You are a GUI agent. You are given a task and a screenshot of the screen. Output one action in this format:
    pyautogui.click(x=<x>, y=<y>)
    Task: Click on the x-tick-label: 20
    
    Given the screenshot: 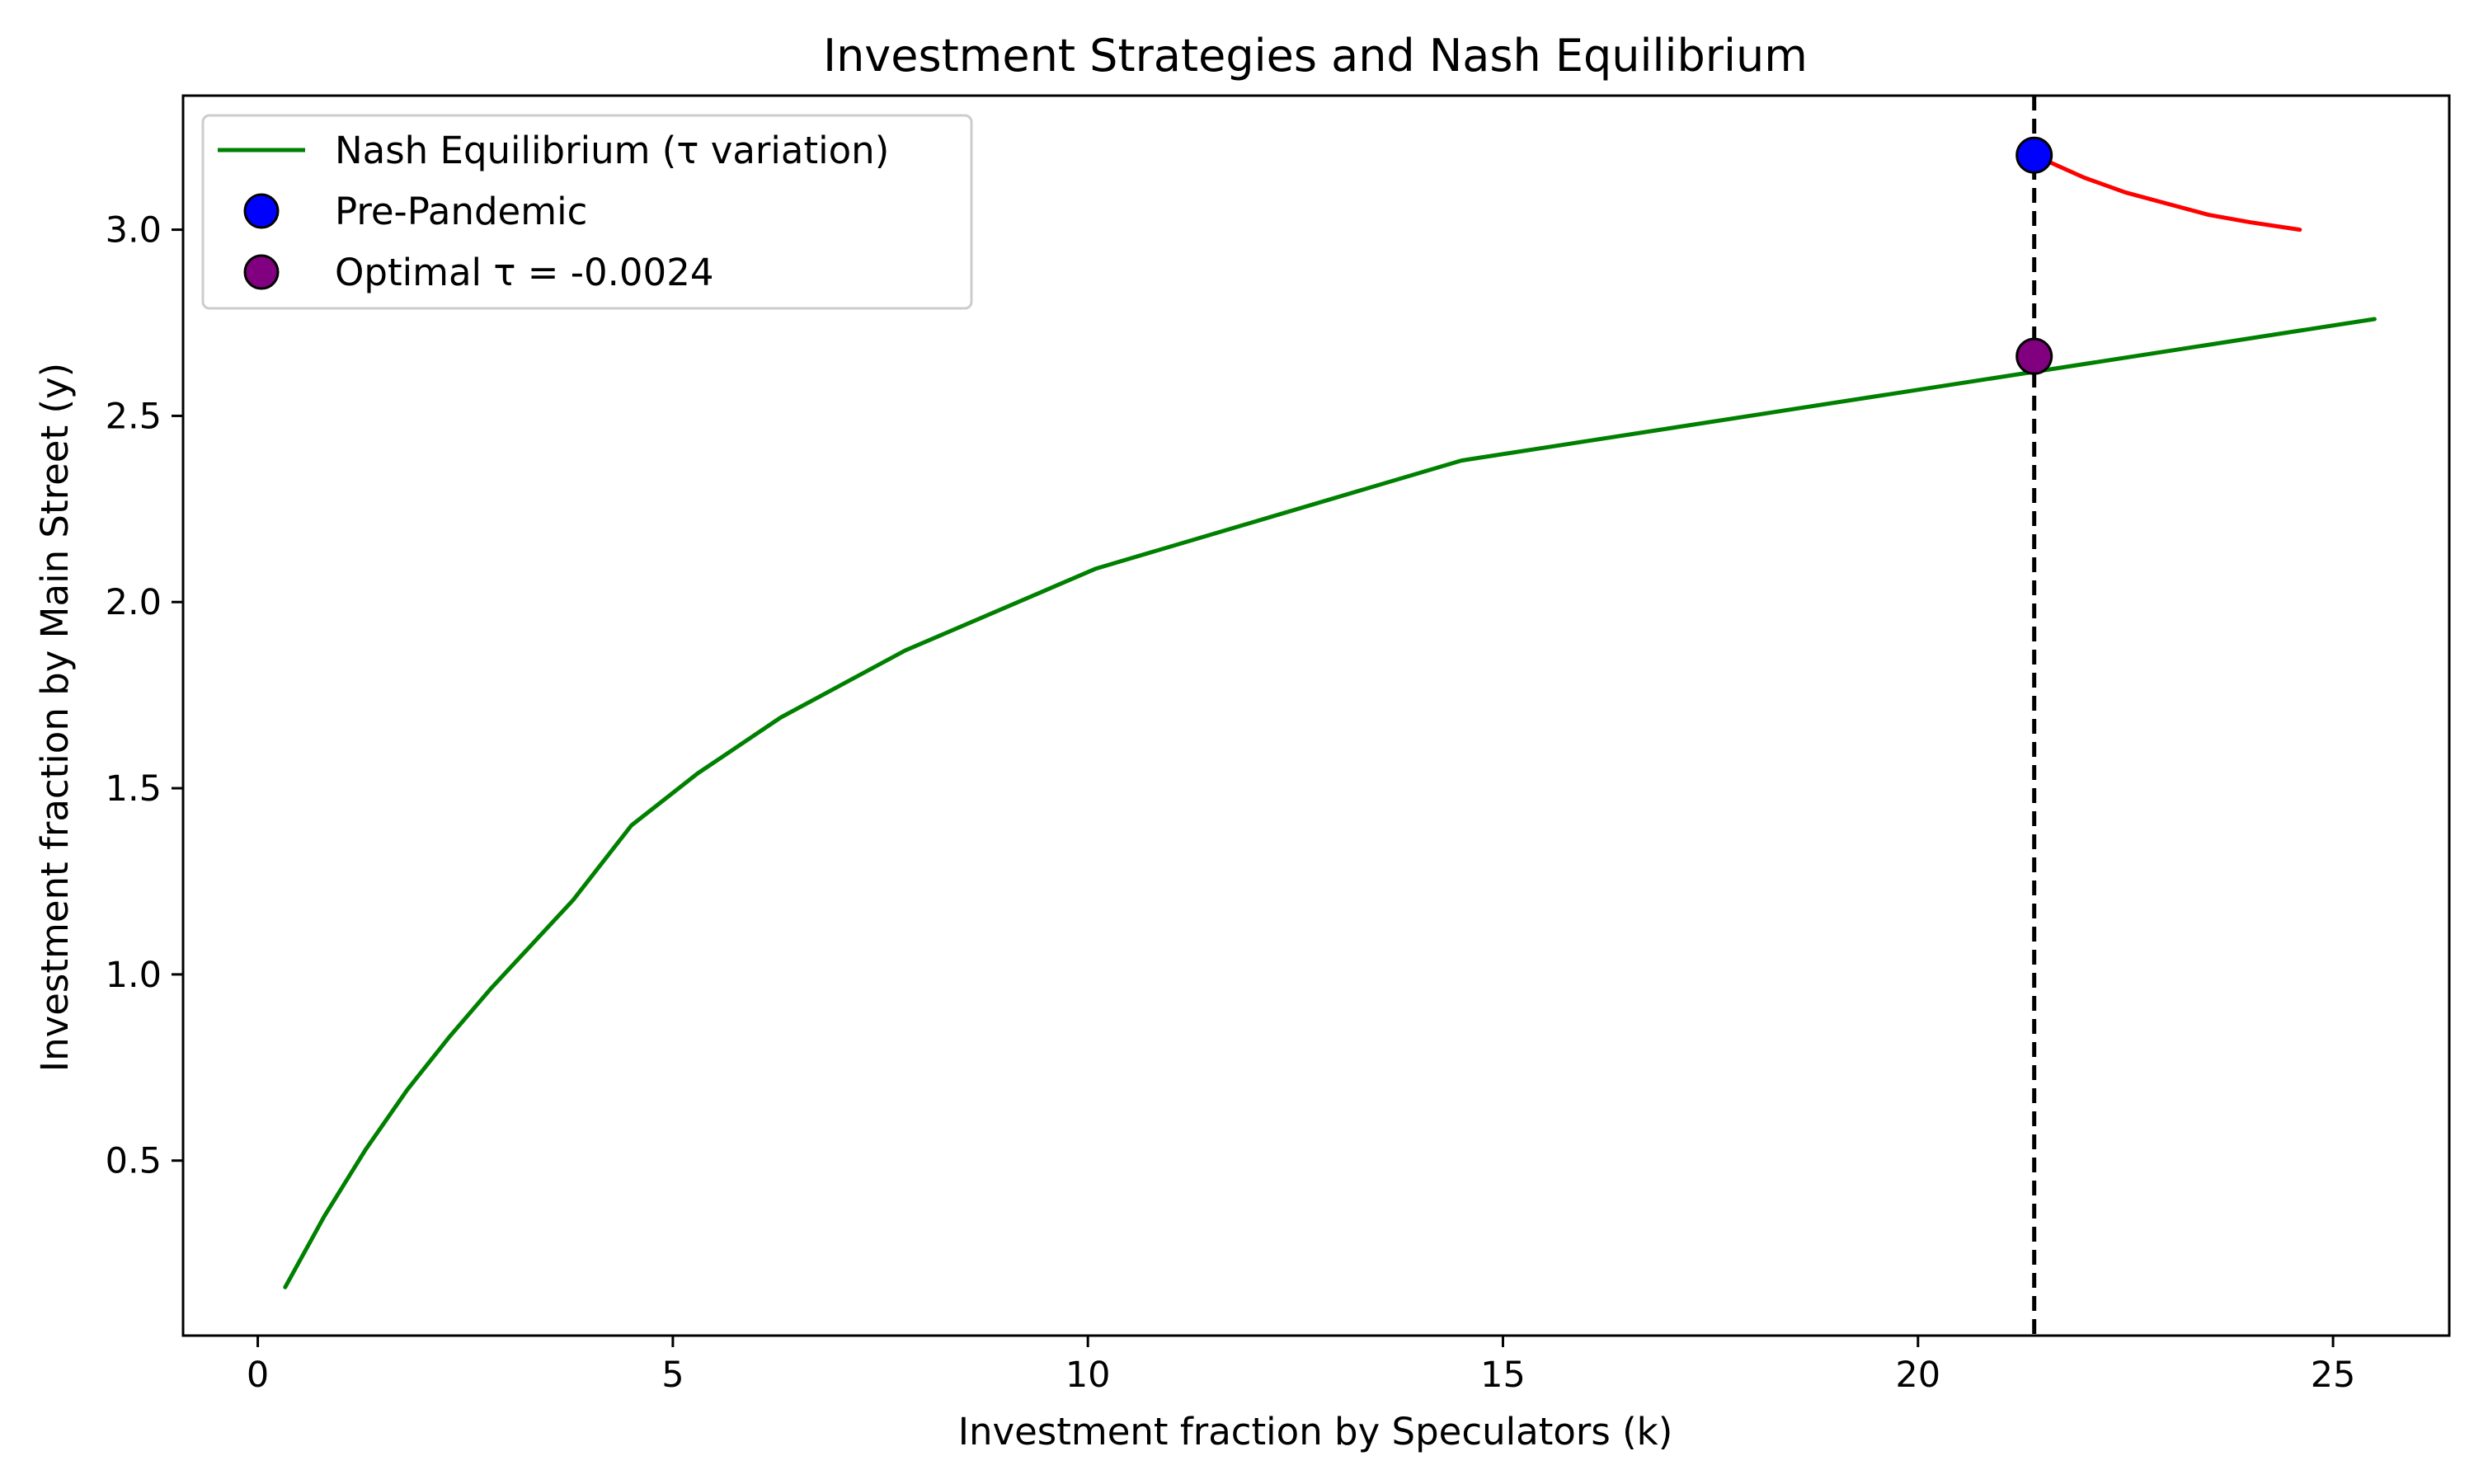 What is the action you would take?
    pyautogui.click(x=1917, y=1375)
    